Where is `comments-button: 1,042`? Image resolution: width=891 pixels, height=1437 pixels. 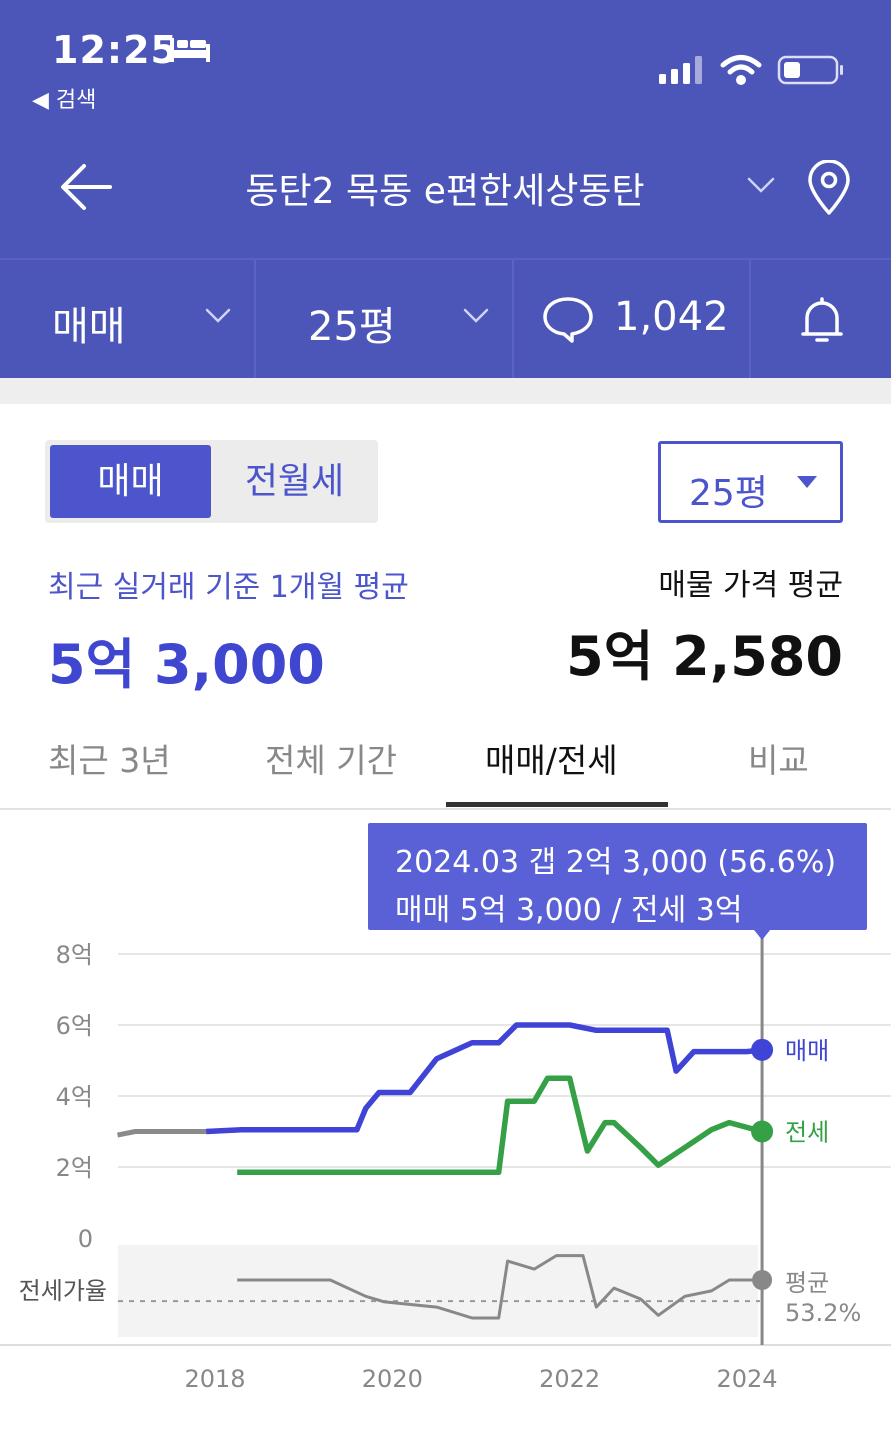
comments-button: 1,042 is located at coordinates (632, 320).